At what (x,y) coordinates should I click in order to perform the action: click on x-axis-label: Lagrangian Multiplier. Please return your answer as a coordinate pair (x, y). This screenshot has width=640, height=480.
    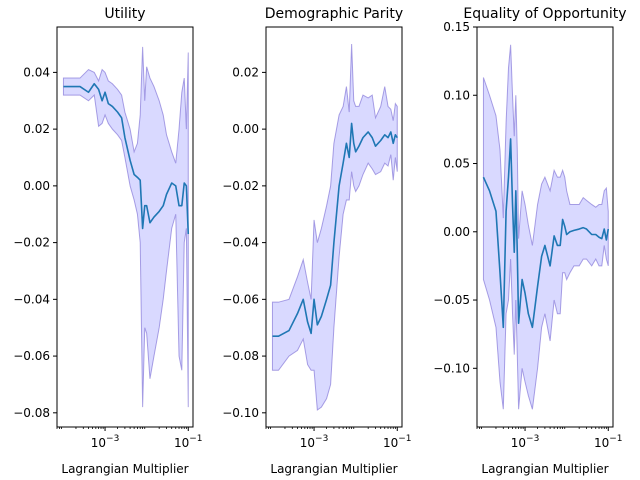
    Looking at the image, I should click on (544, 469).